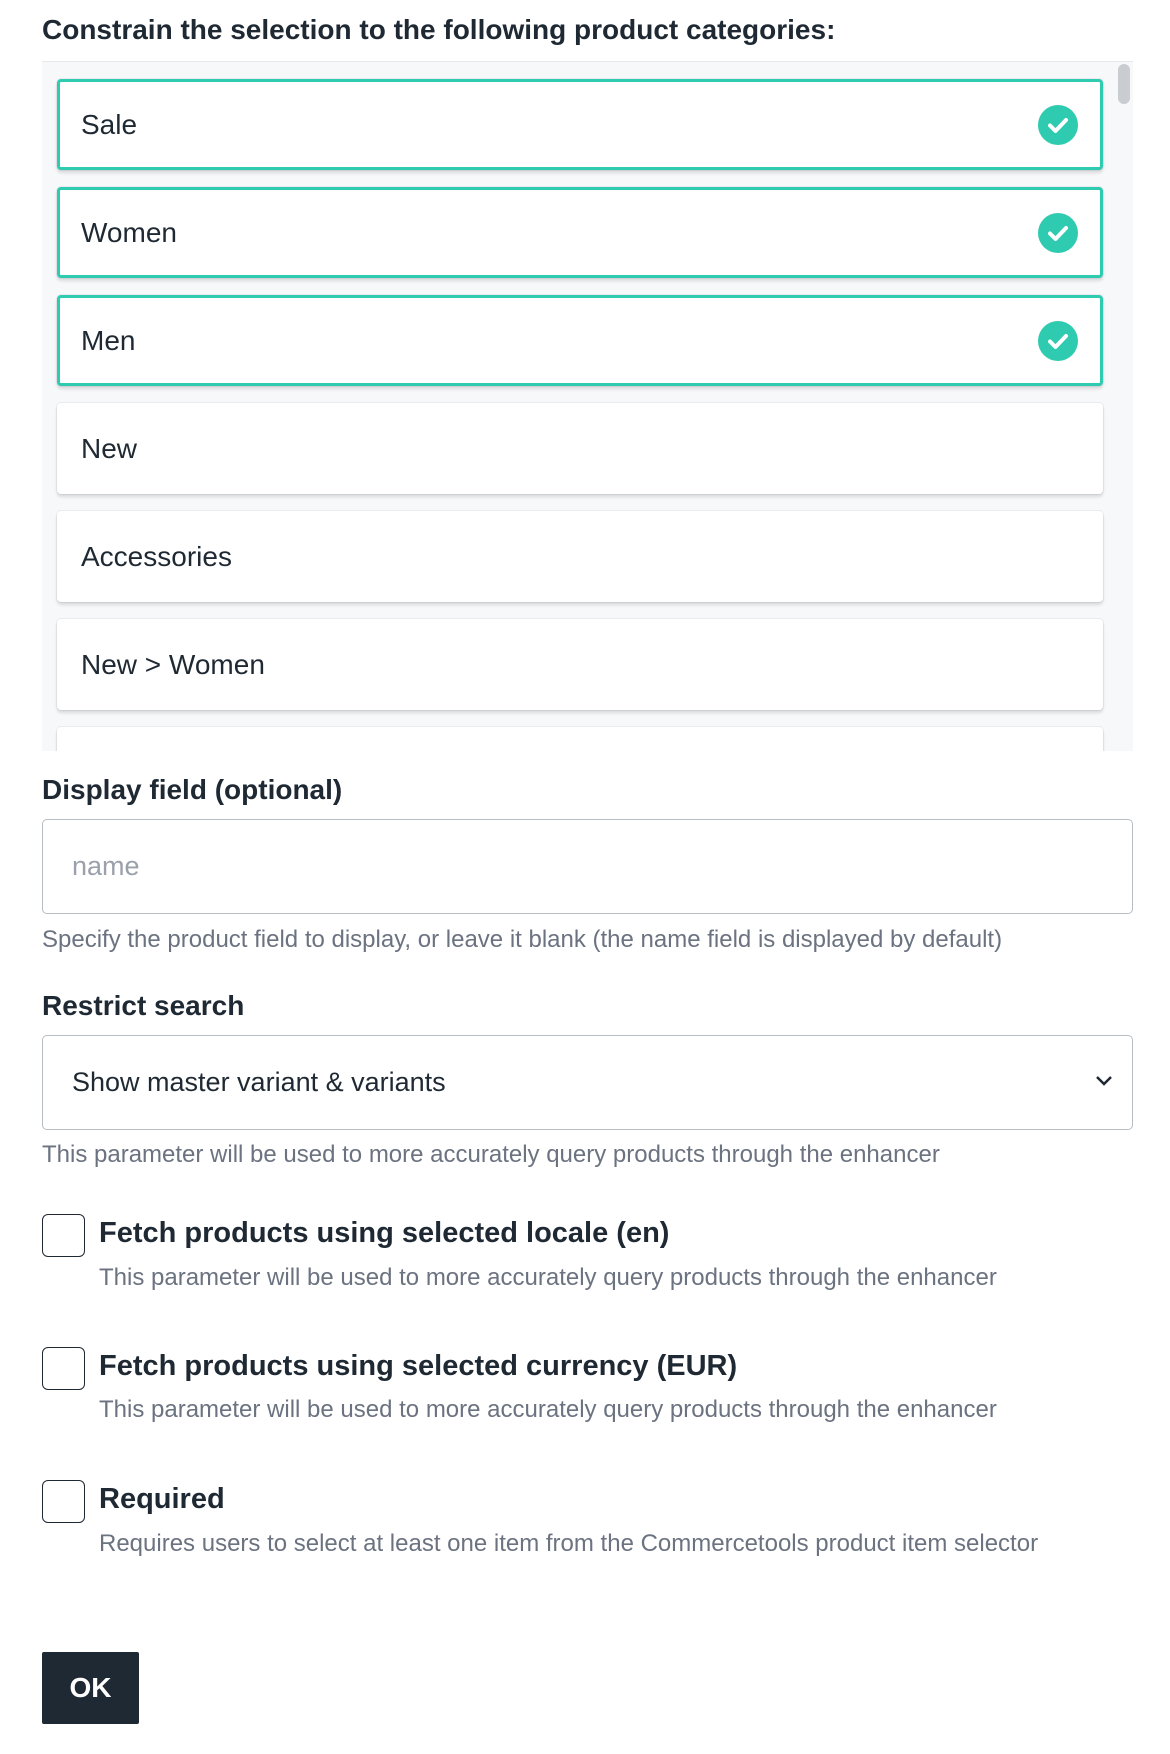 The image size is (1170, 1754). I want to click on ok-button: OK, so click(90, 1688).